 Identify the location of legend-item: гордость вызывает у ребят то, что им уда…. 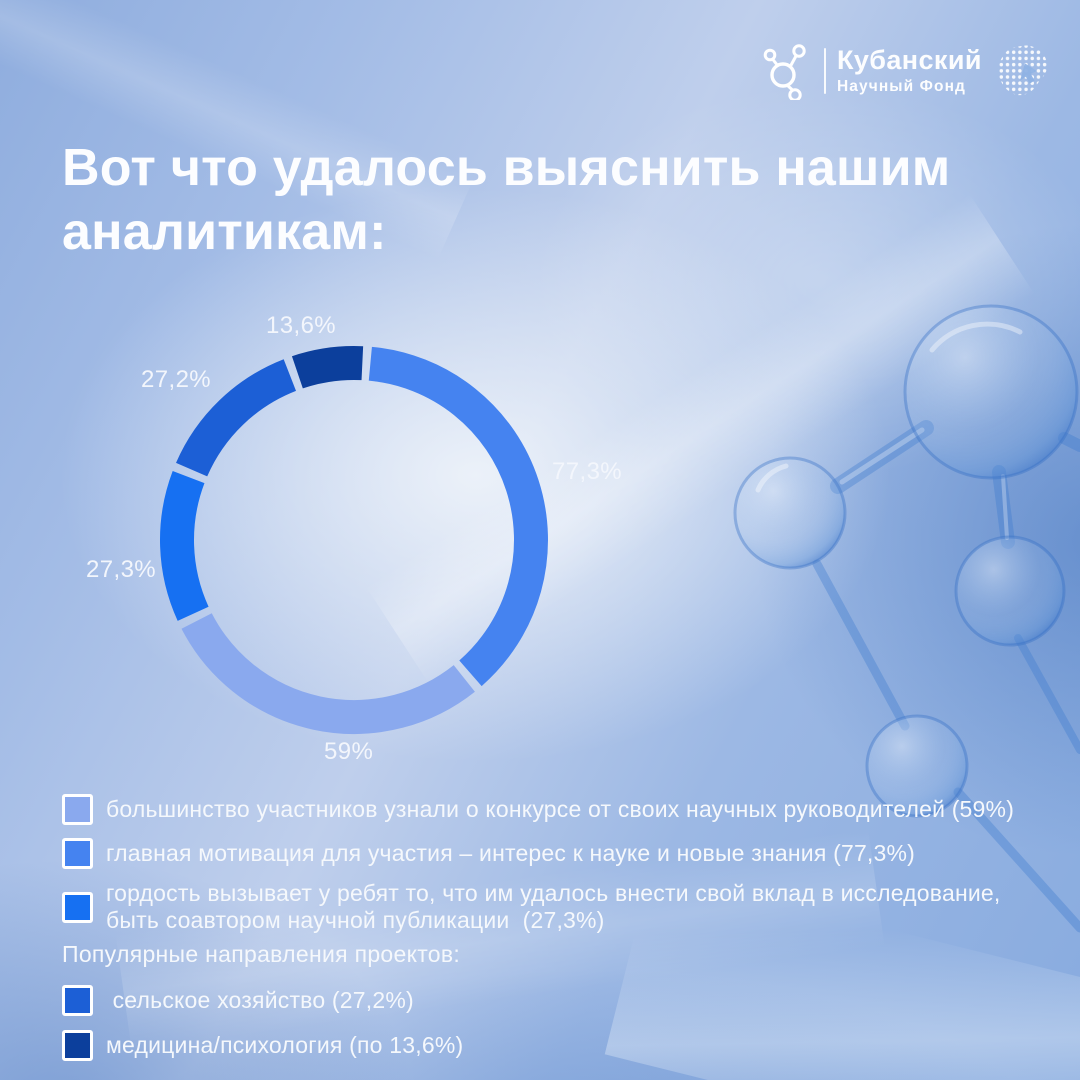
(549, 907).